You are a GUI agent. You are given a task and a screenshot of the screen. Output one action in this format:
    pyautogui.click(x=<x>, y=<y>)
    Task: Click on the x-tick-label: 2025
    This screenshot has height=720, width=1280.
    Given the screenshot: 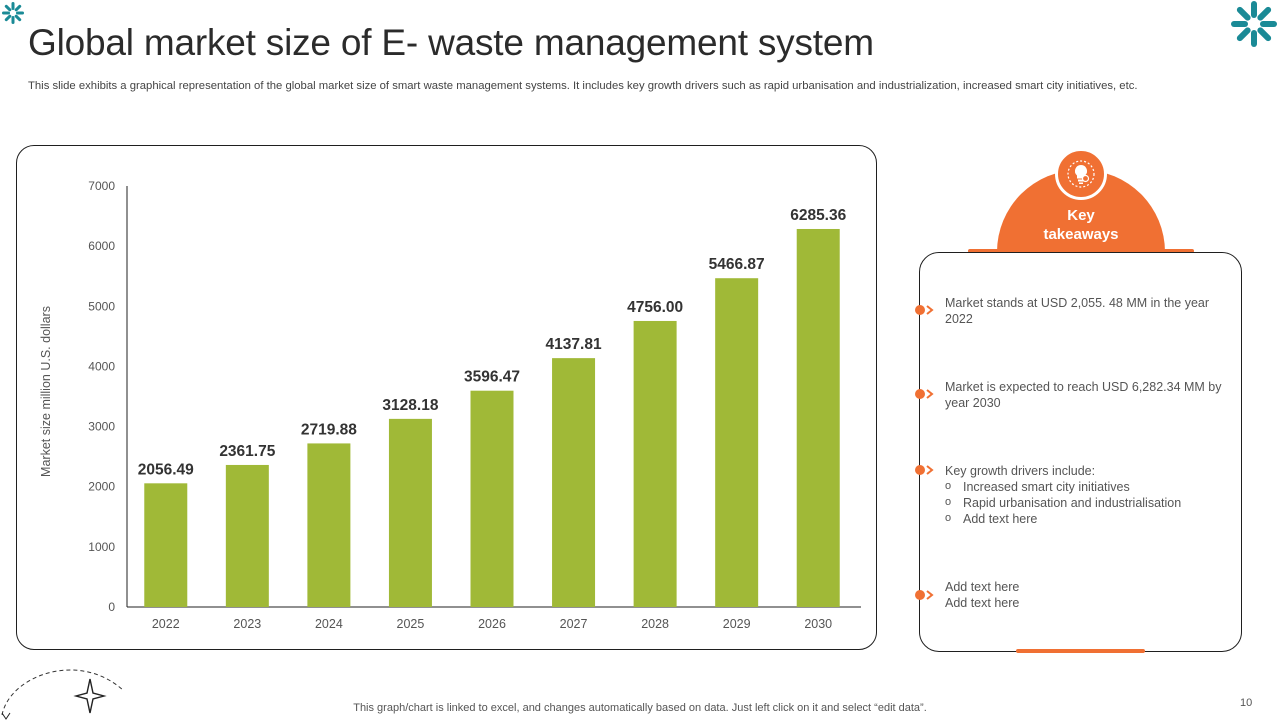 What is the action you would take?
    pyautogui.click(x=411, y=624)
    